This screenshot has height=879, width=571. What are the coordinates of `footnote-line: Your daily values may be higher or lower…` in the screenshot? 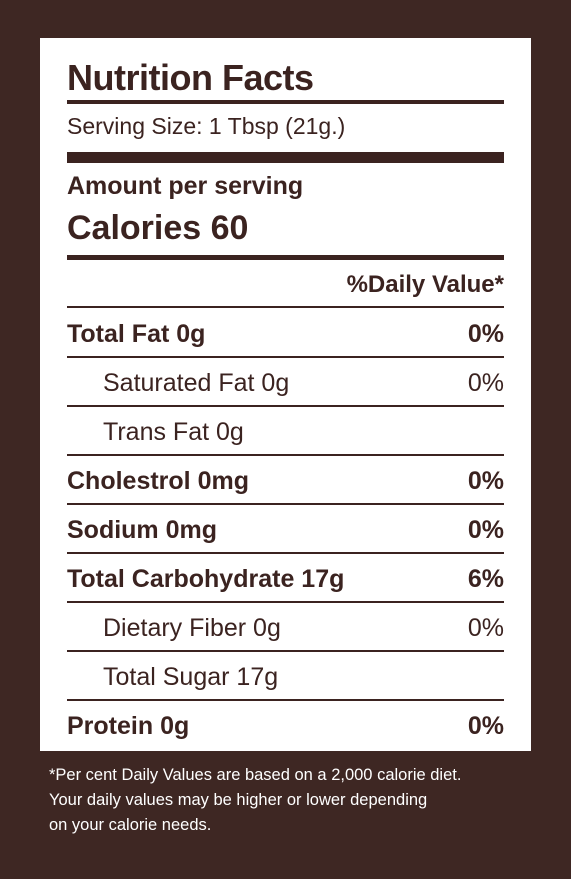 It's located at (238, 800).